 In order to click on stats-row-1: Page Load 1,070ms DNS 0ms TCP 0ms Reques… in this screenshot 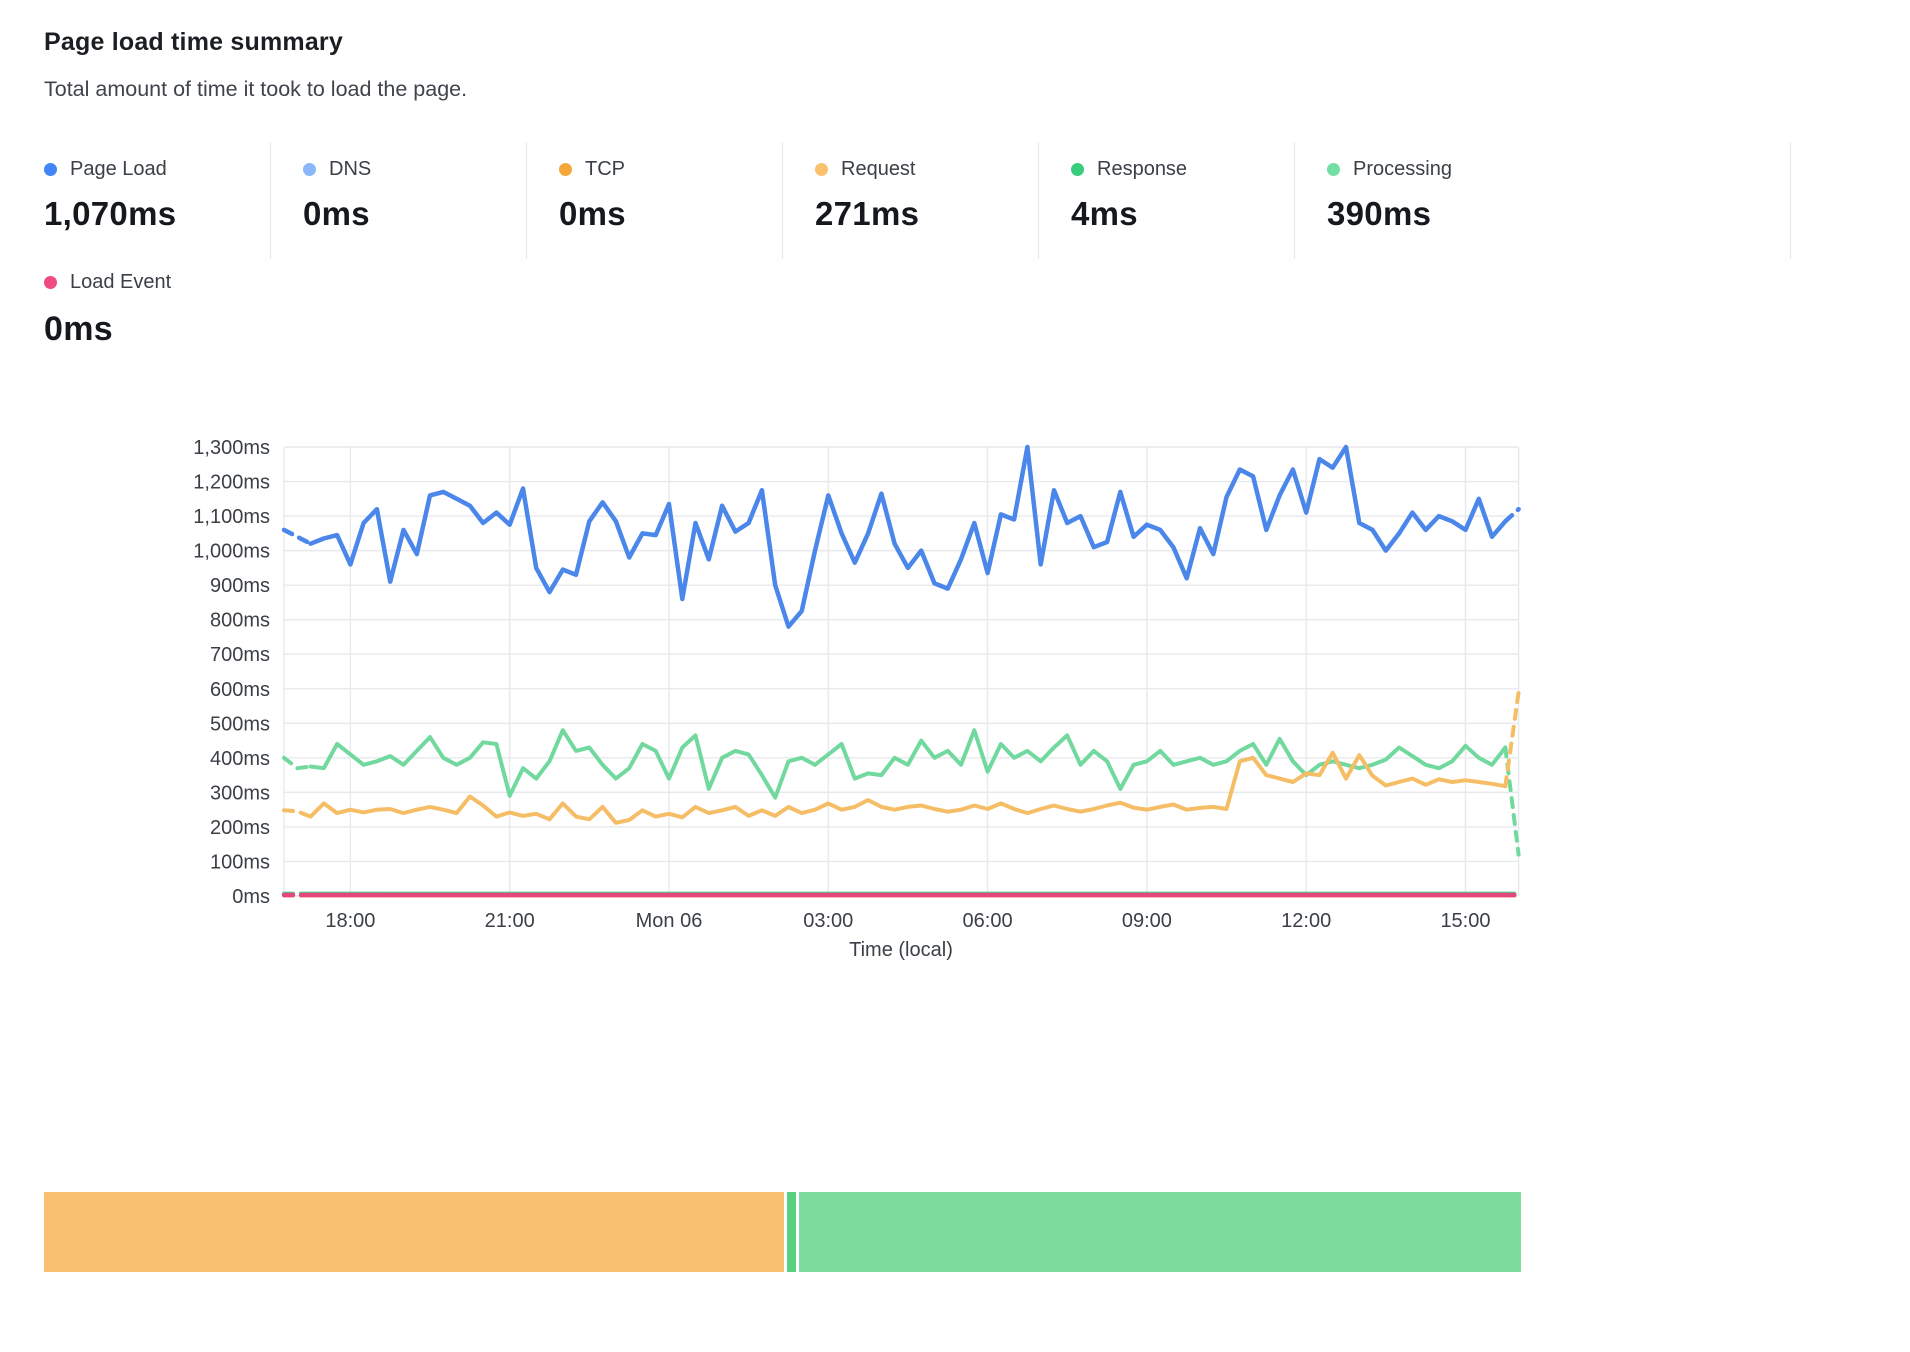, I will do `click(977, 200)`.